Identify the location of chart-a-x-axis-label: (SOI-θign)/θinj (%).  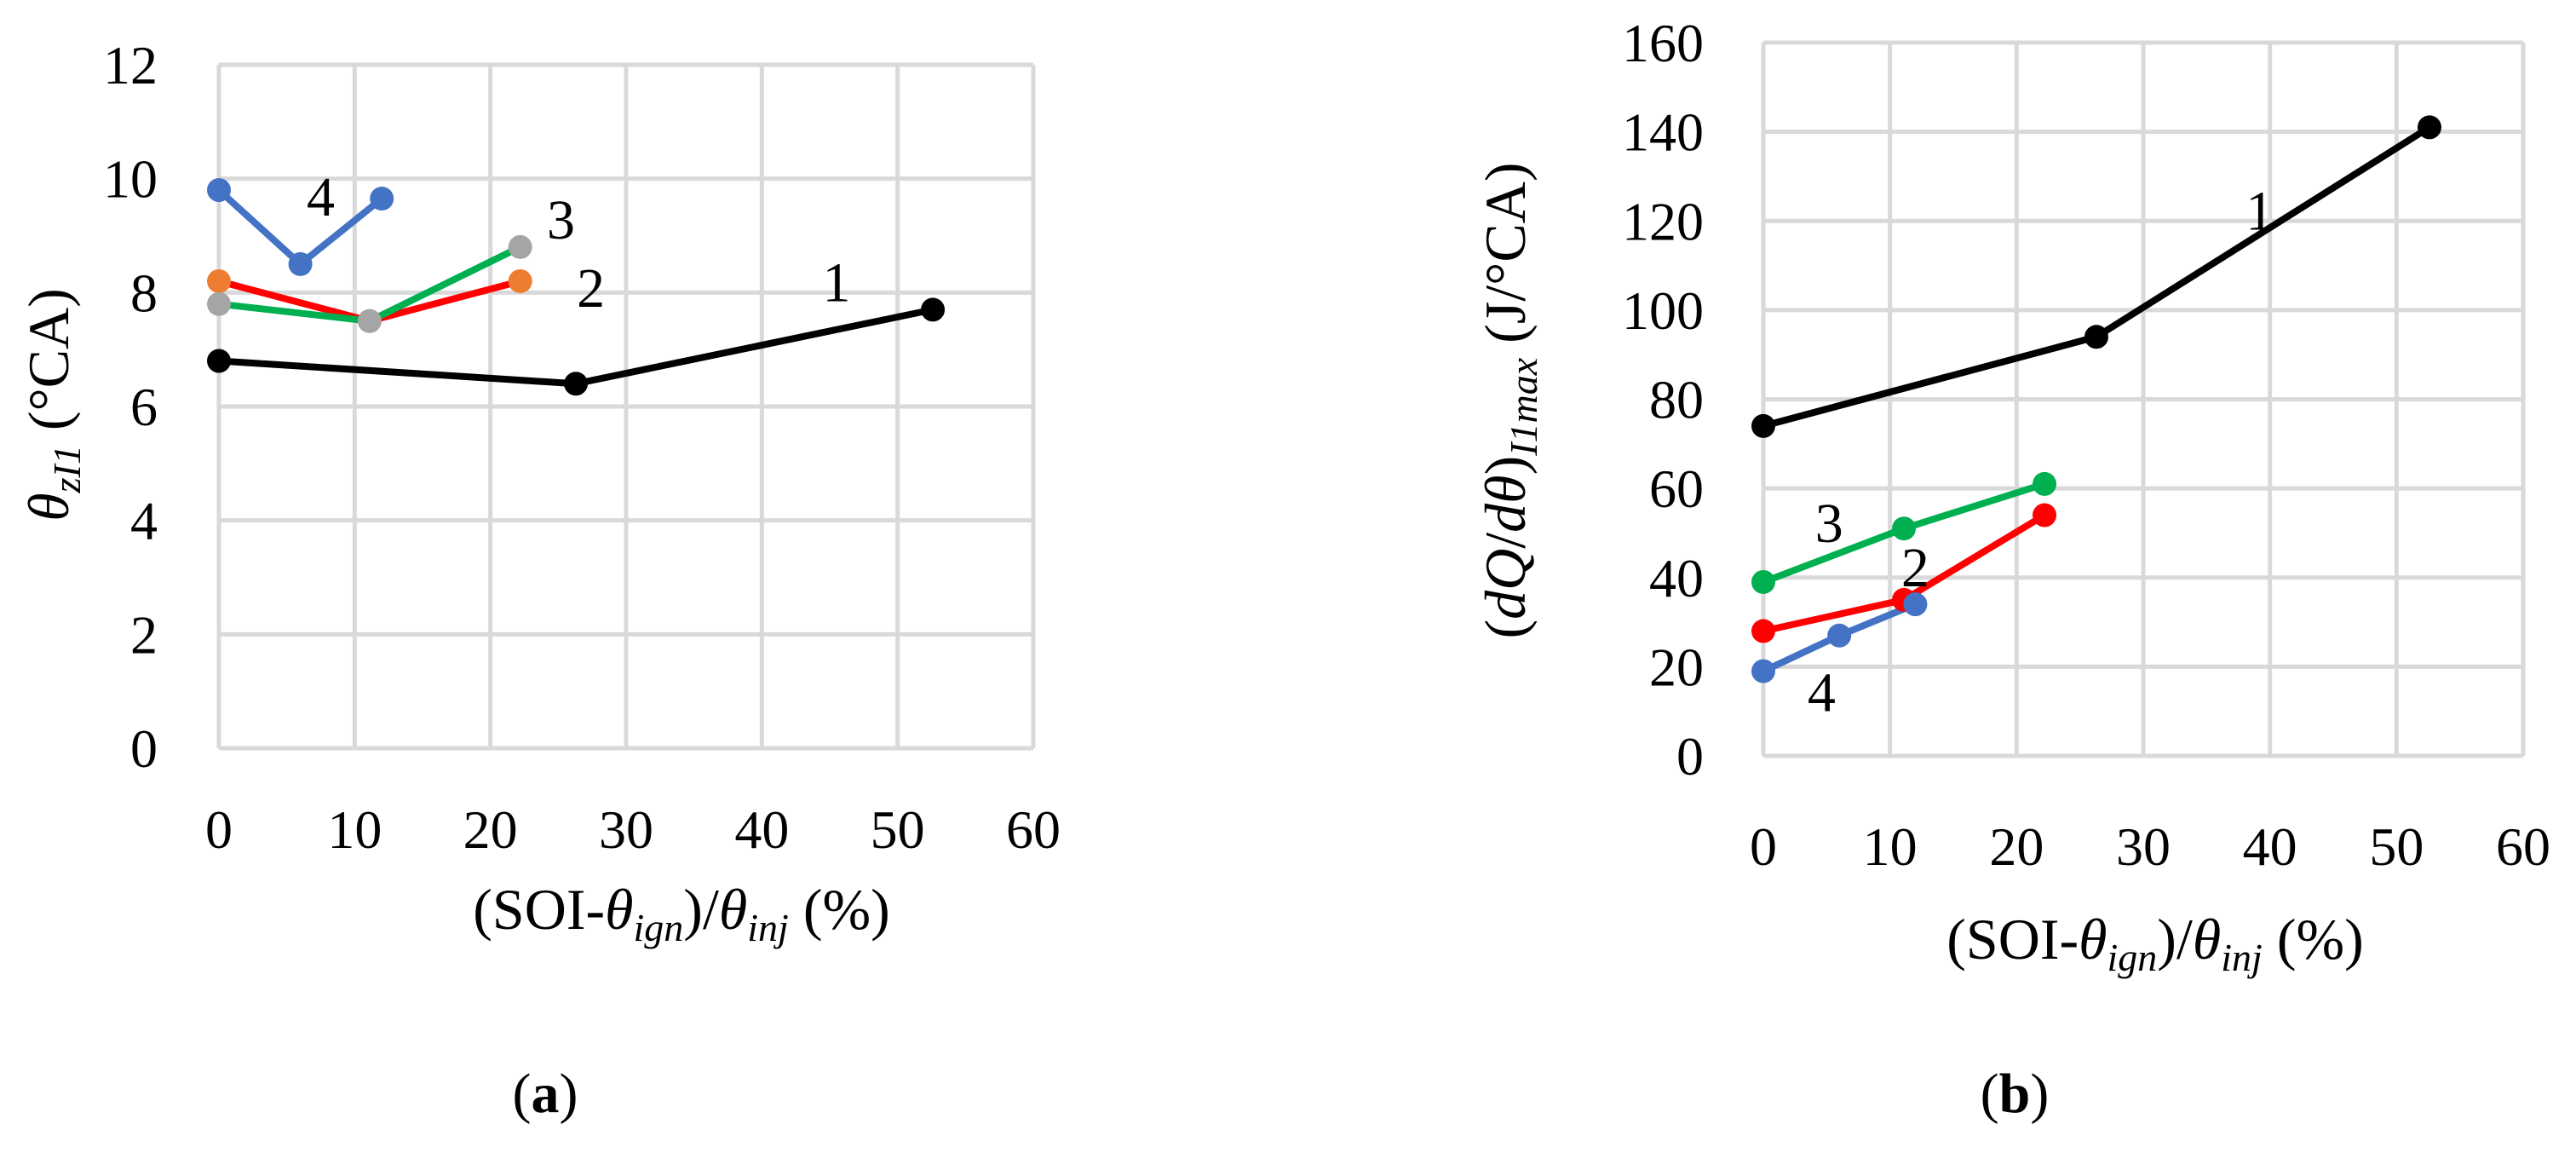
(682, 913).